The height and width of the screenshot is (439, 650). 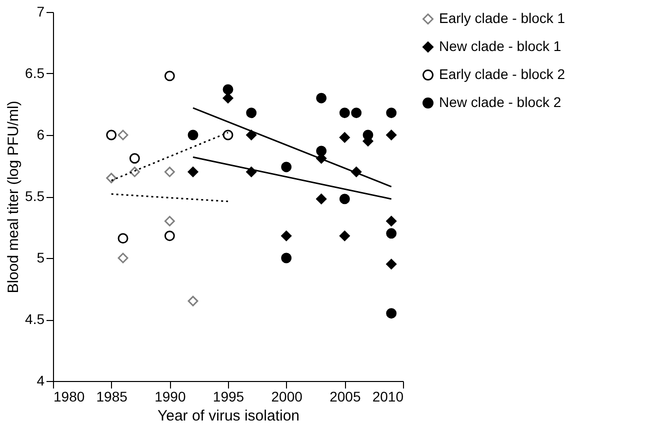 I want to click on x-tick-label: 2005, so click(x=345, y=396).